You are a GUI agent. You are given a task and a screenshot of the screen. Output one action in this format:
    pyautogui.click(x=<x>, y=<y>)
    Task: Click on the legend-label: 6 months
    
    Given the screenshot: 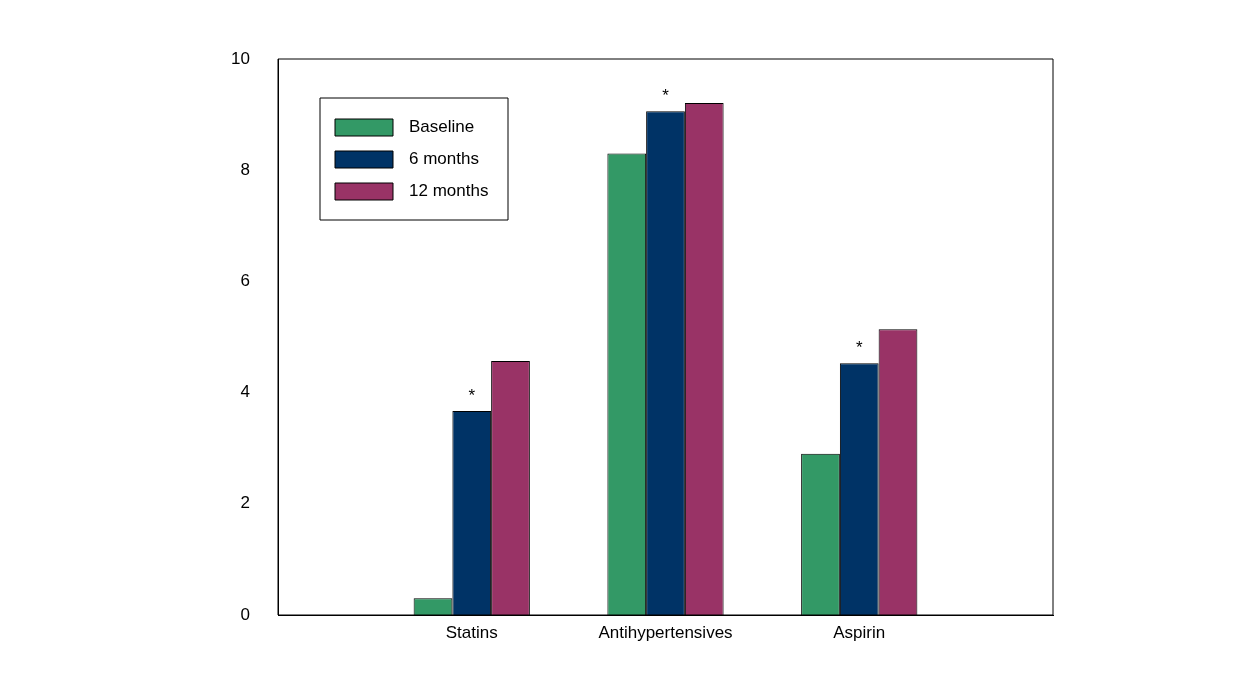 What is the action you would take?
    pyautogui.click(x=444, y=158)
    